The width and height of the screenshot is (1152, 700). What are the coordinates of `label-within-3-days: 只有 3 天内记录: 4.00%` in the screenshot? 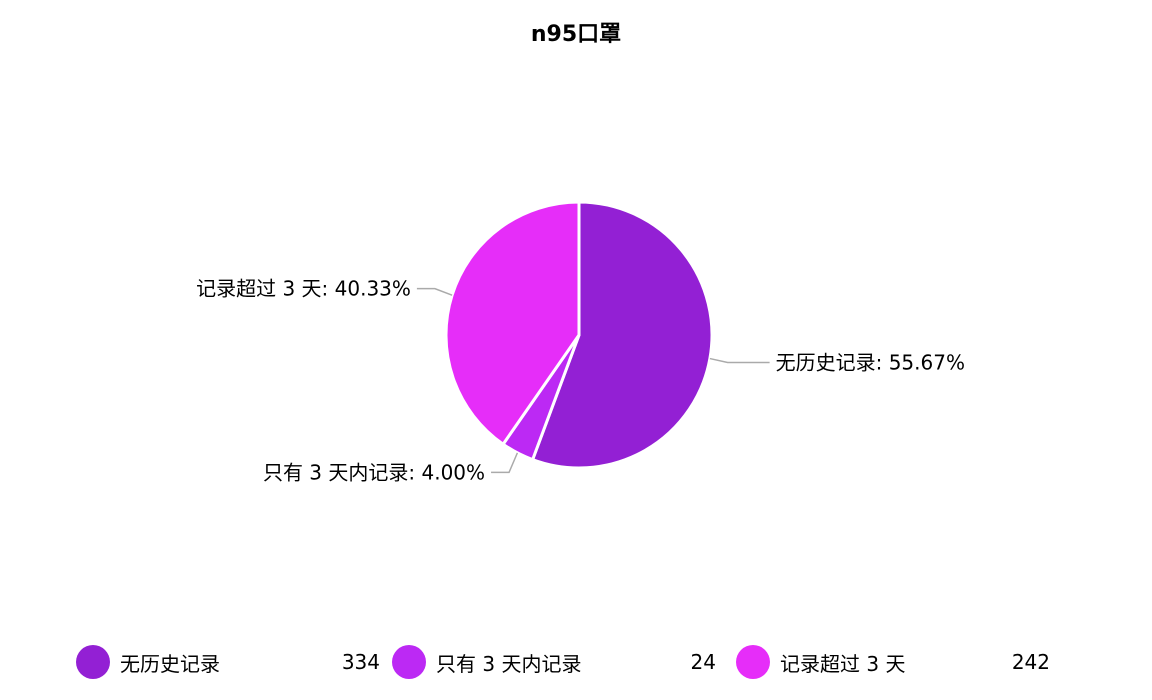 It's located at (374, 472).